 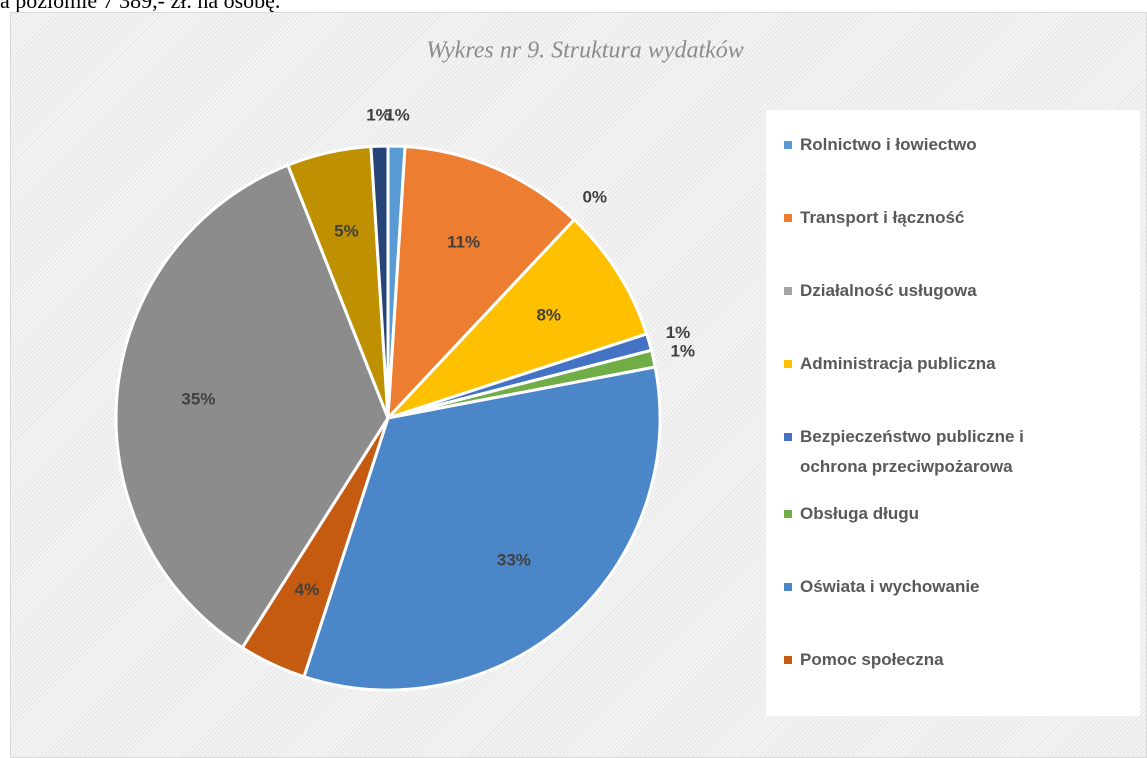 I want to click on legend-entry: Oświata i wychowanie, so click(x=957, y=587).